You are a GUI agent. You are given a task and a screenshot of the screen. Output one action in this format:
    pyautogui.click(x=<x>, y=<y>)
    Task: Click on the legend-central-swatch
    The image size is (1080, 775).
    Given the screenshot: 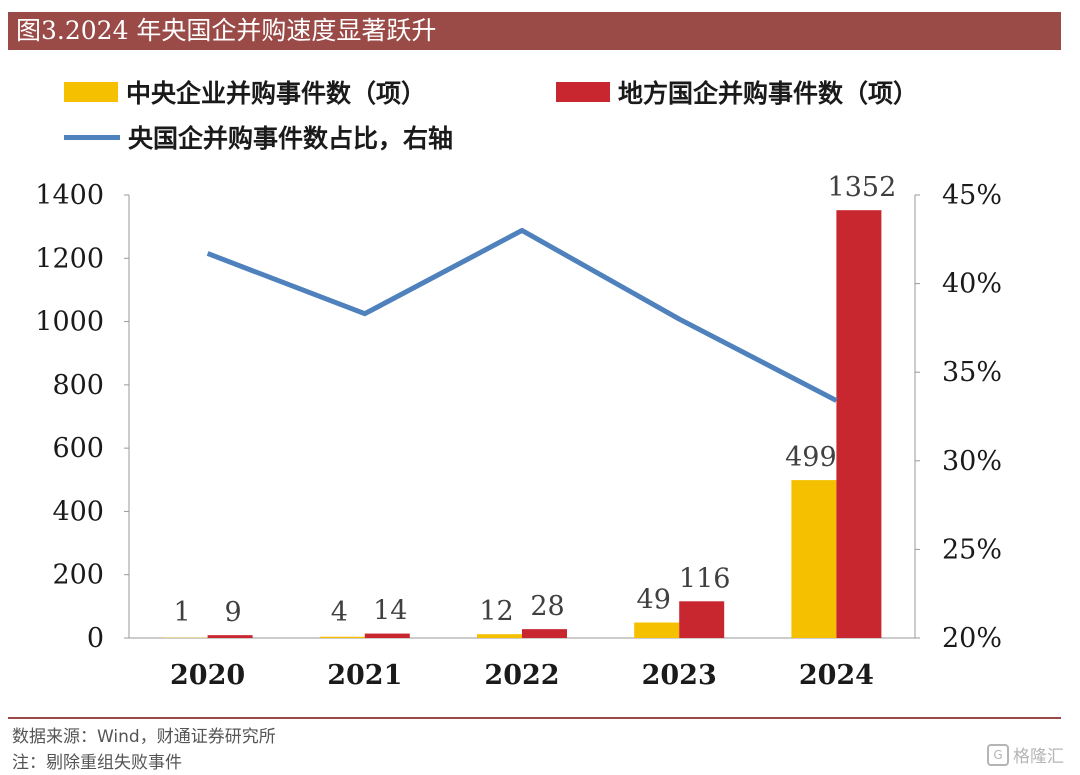 What is the action you would take?
    pyautogui.click(x=91, y=92)
    